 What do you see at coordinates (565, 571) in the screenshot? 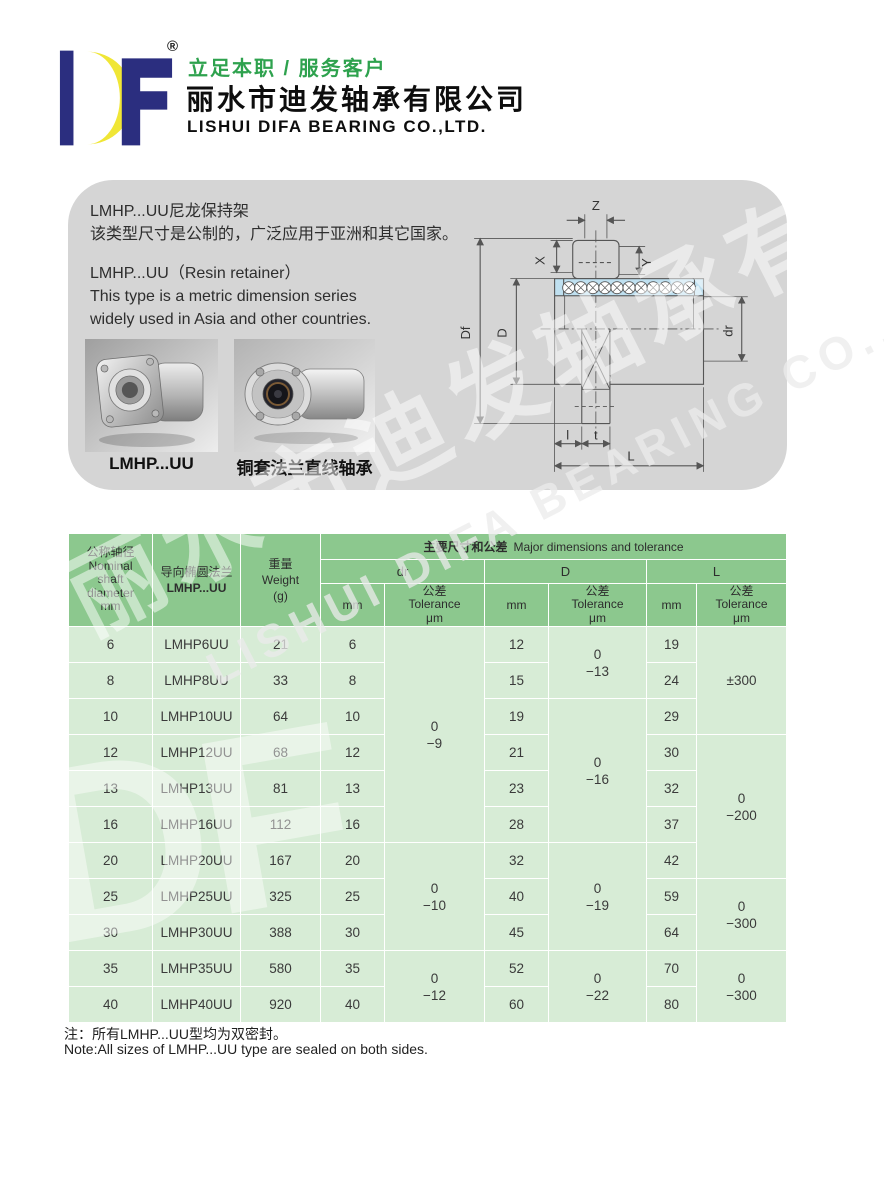
I see `col-header-d: D` at bounding box center [565, 571].